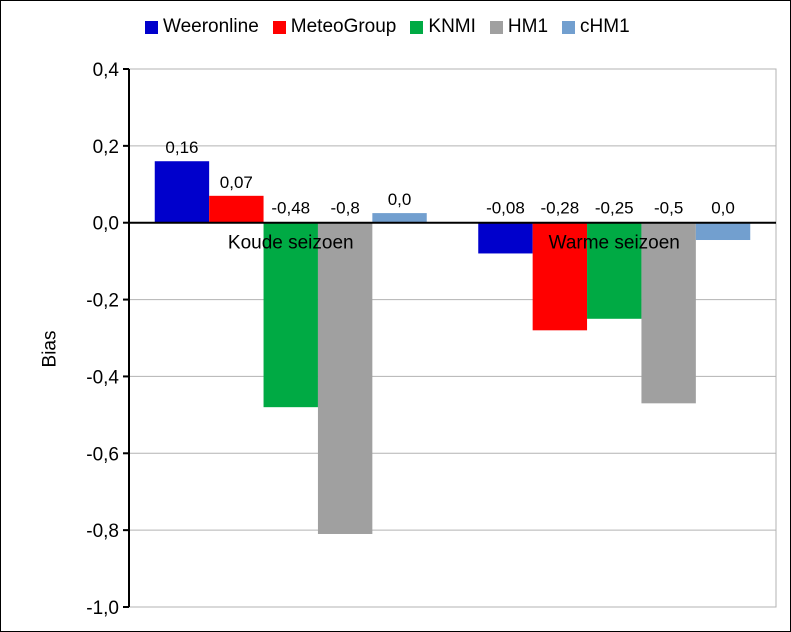 This screenshot has width=791, height=632. Describe the element at coordinates (452, 26) in the screenshot. I see `legend-label: KNMI` at that location.